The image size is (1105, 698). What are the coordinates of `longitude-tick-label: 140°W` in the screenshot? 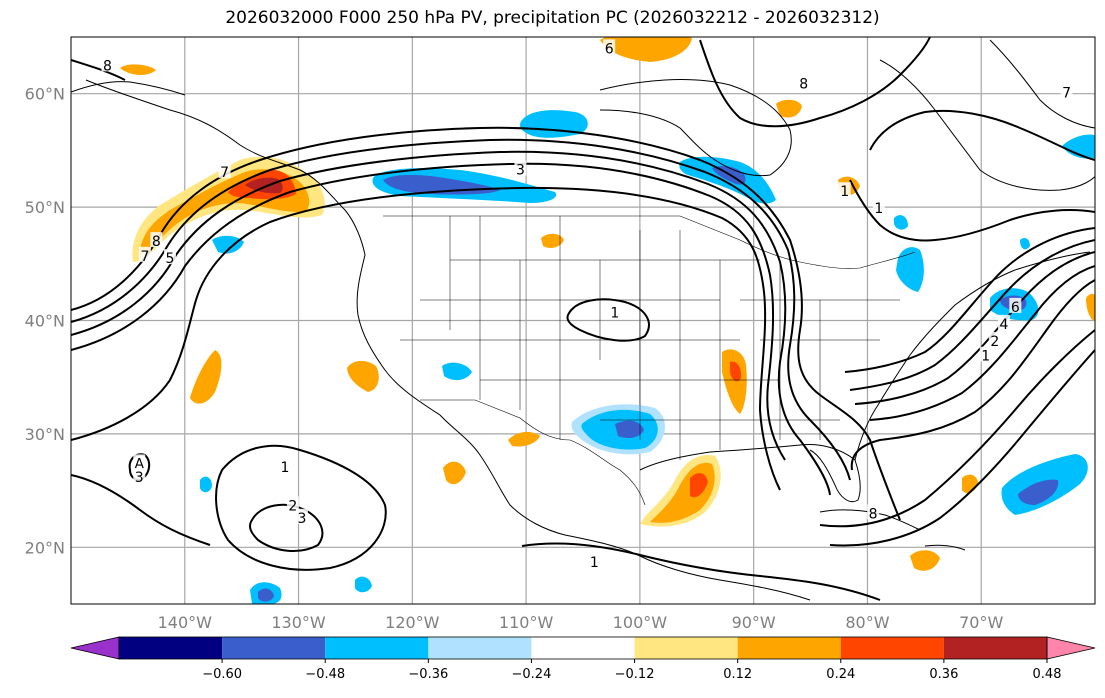 It's located at (185, 622).